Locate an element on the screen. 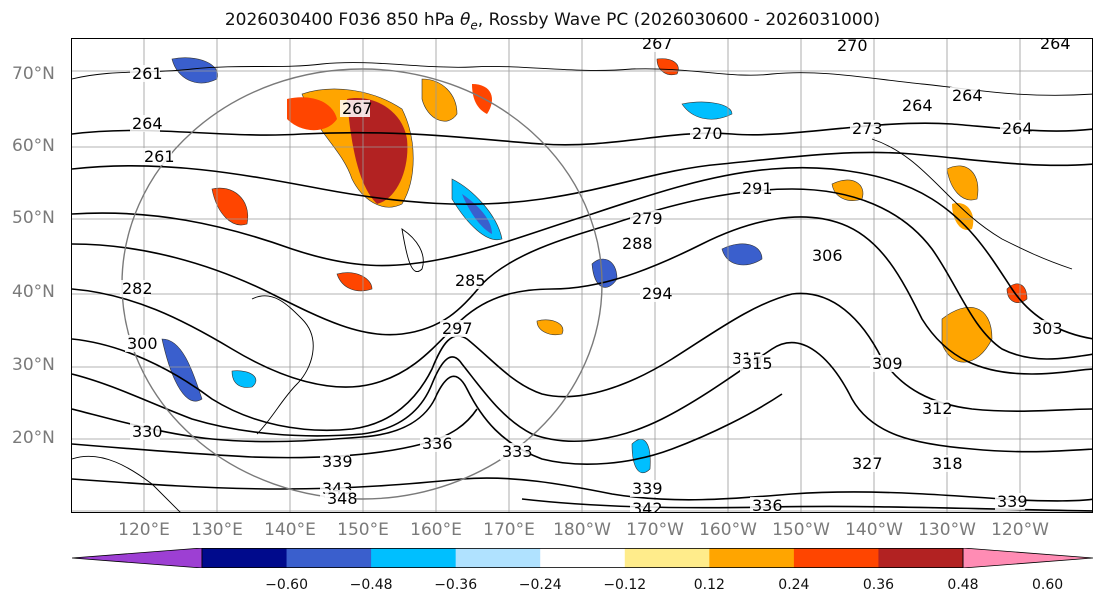 The height and width of the screenshot is (606, 1105). lon-label: 170°W is located at coordinates (655, 530).